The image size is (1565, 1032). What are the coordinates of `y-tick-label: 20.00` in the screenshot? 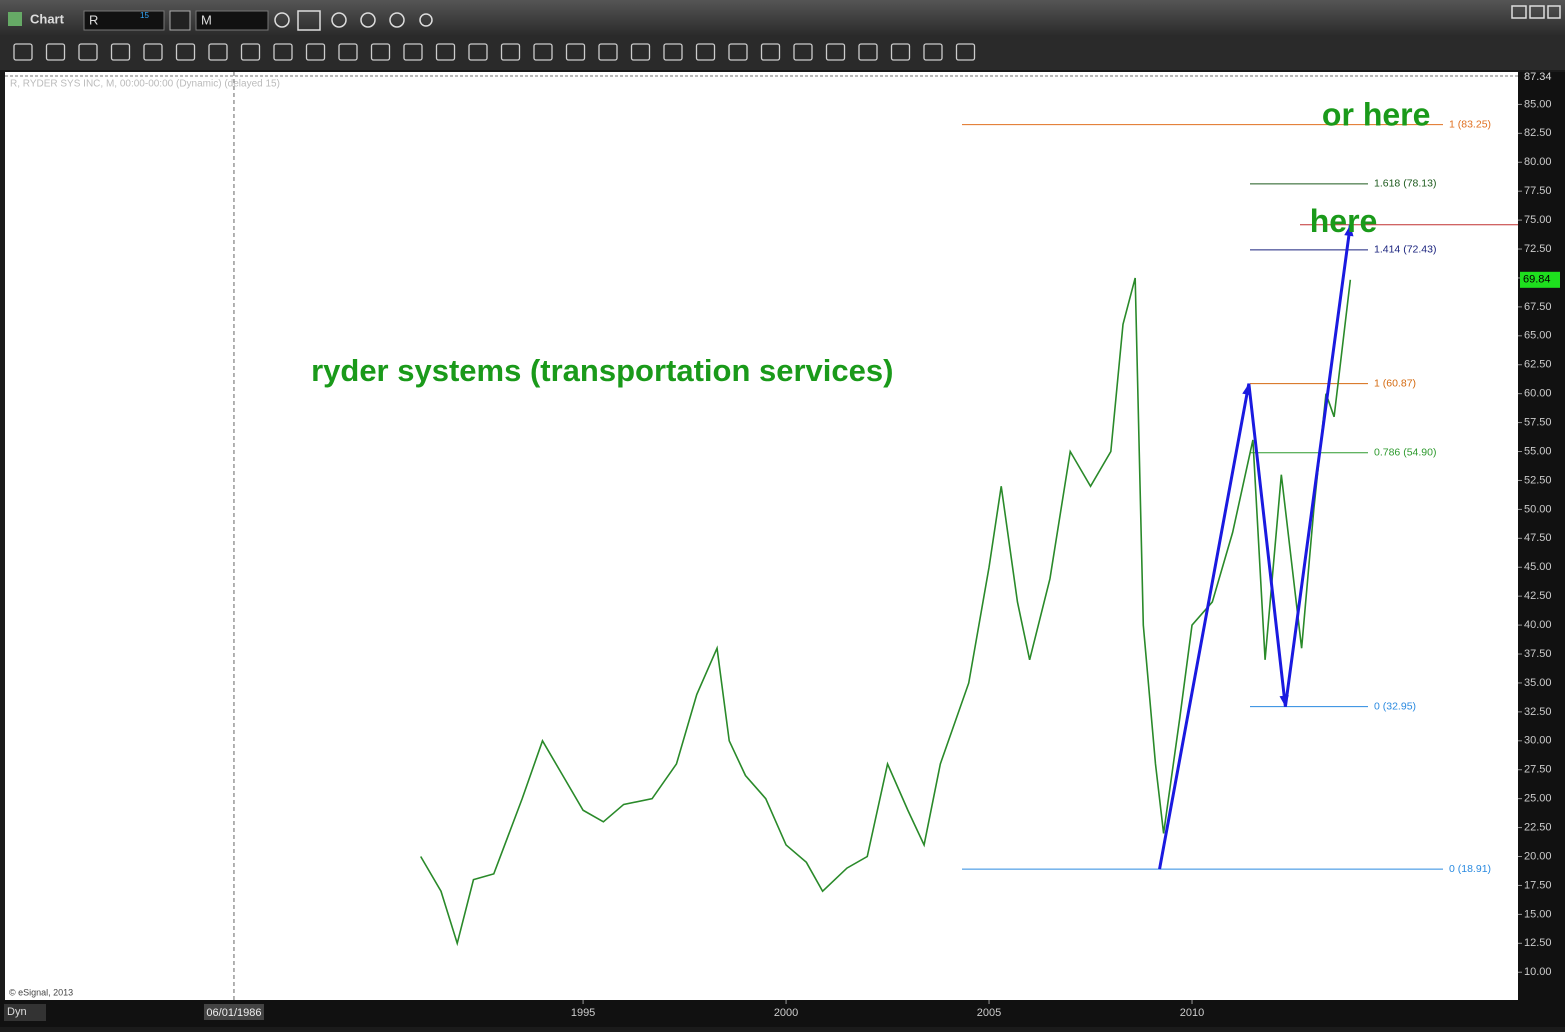 It's located at (1538, 856).